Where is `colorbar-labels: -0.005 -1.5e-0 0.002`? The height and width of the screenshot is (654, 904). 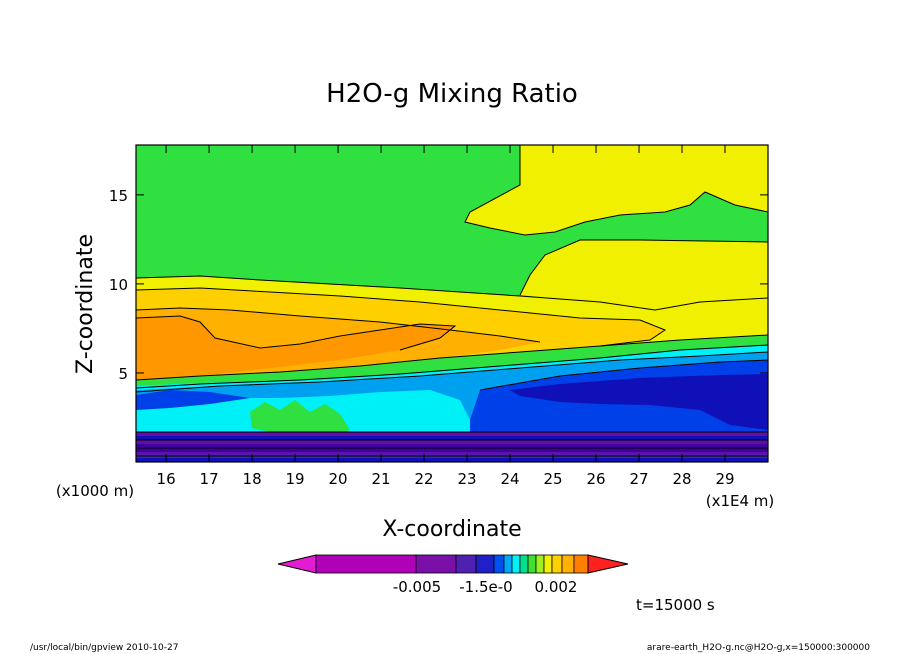 colorbar-labels: -0.005 -1.5e-0 0.002 is located at coordinates (485, 587).